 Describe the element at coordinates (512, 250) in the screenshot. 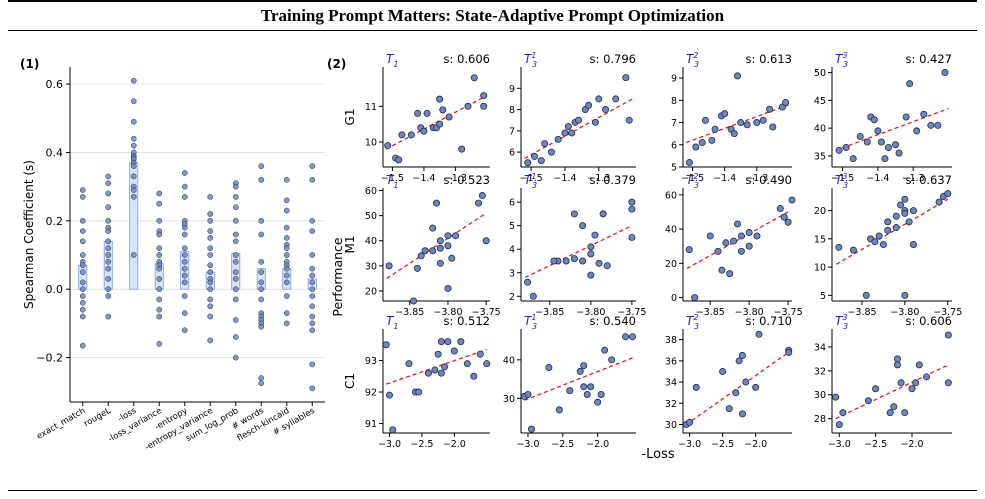

I see `y-tick-label: 4` at that location.